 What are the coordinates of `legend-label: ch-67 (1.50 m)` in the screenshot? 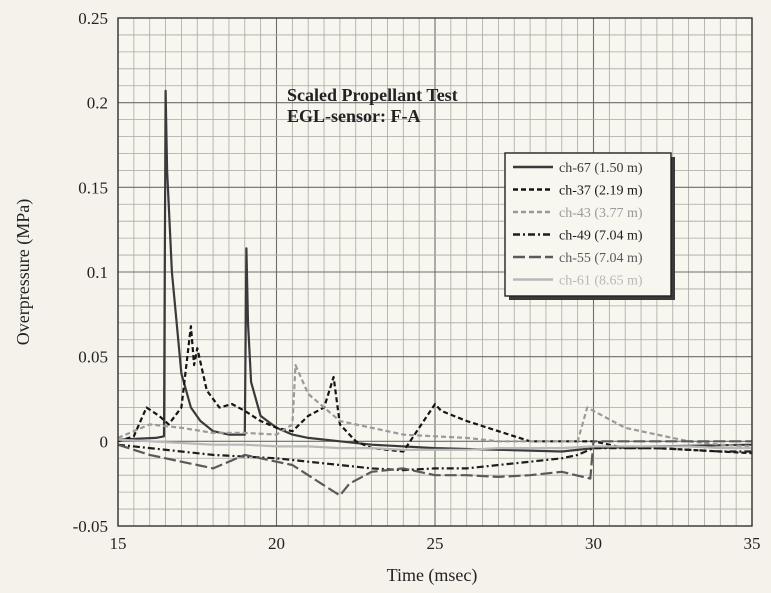 It's located at (601, 168).